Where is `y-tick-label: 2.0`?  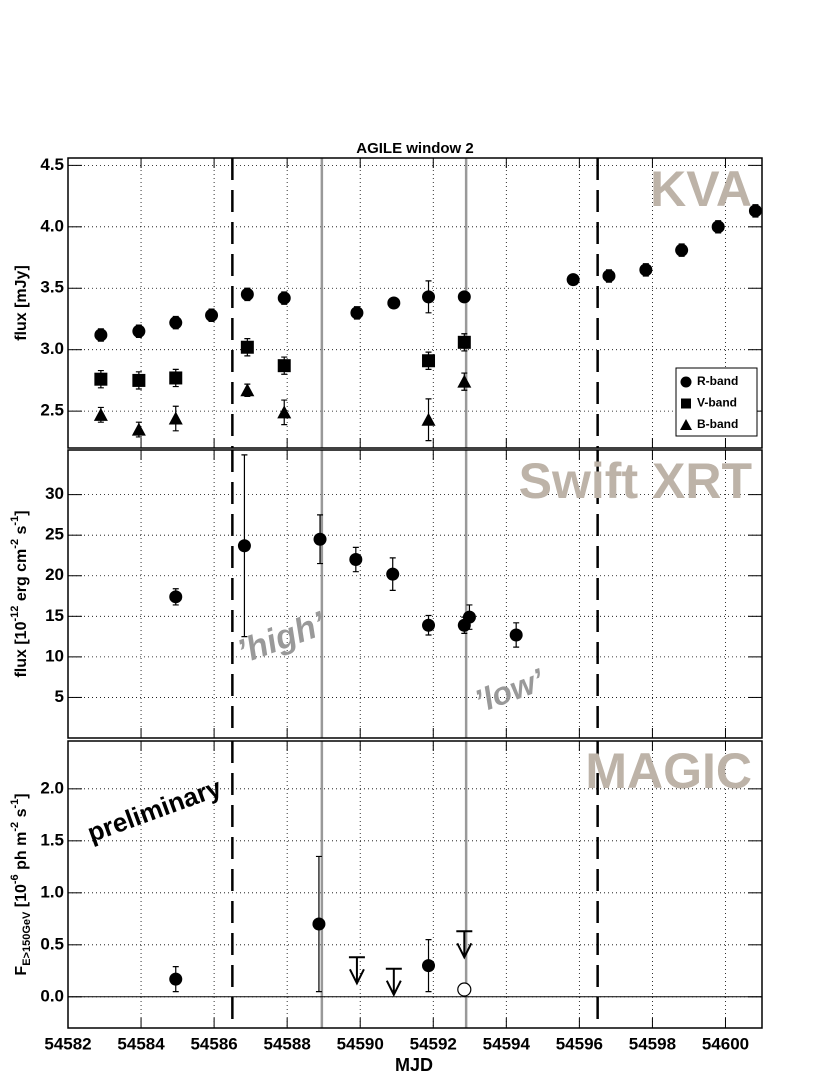 y-tick-label: 2.0 is located at coordinates (52, 787).